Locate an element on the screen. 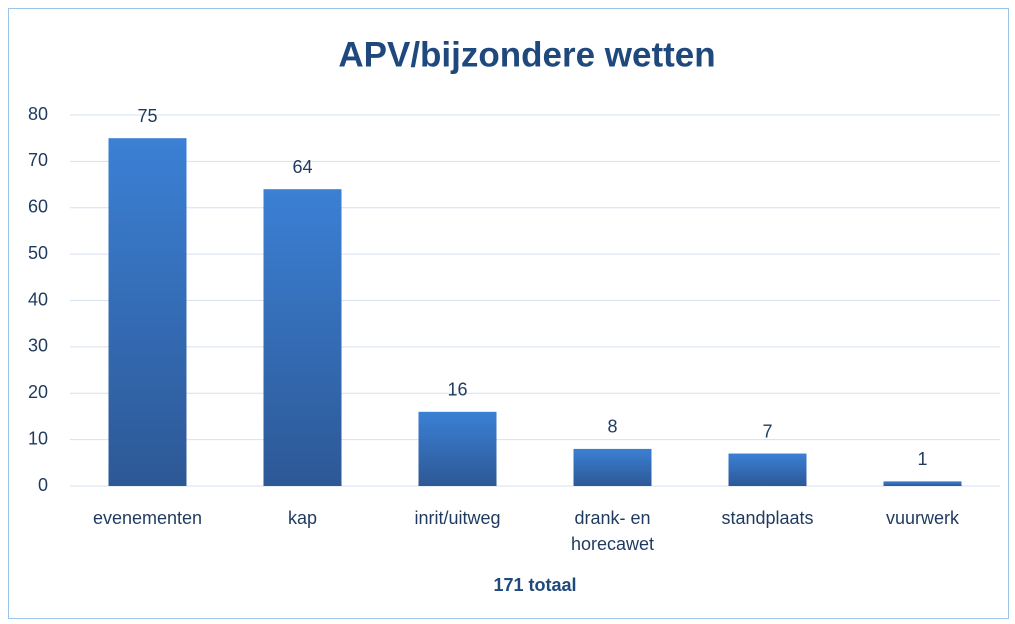  y-tick-label: 70 is located at coordinates (38, 160).